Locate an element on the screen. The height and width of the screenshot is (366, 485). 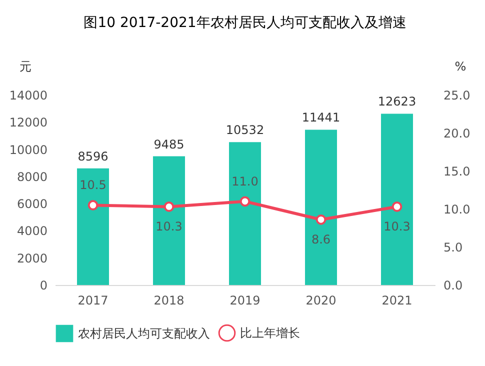
data-label: 12623 is located at coordinates (397, 101).